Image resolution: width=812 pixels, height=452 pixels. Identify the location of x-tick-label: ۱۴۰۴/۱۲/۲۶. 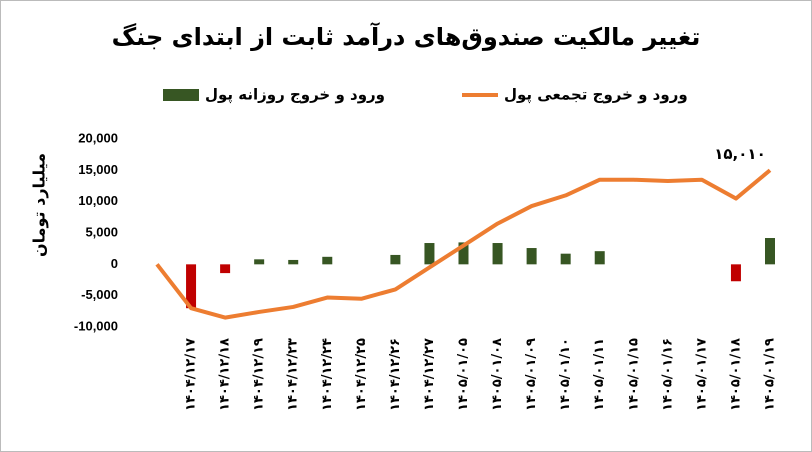
(395, 374).